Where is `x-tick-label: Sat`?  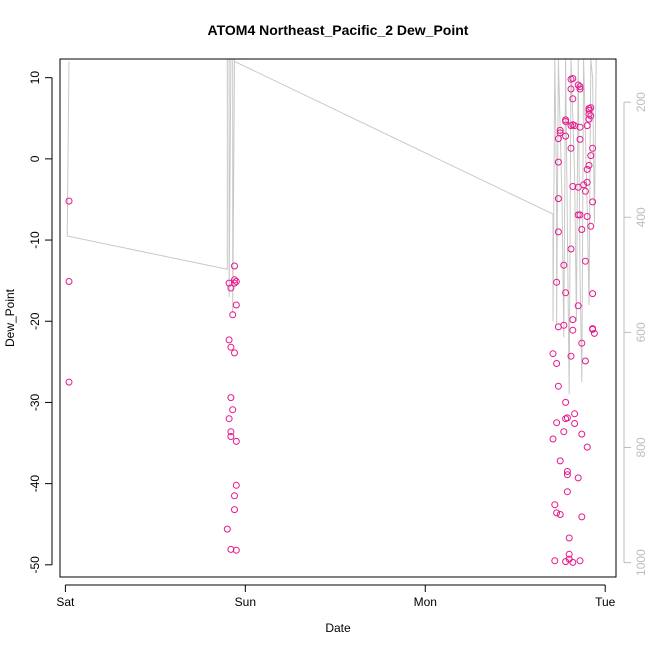
x-tick-label: Sat is located at coordinates (65, 602).